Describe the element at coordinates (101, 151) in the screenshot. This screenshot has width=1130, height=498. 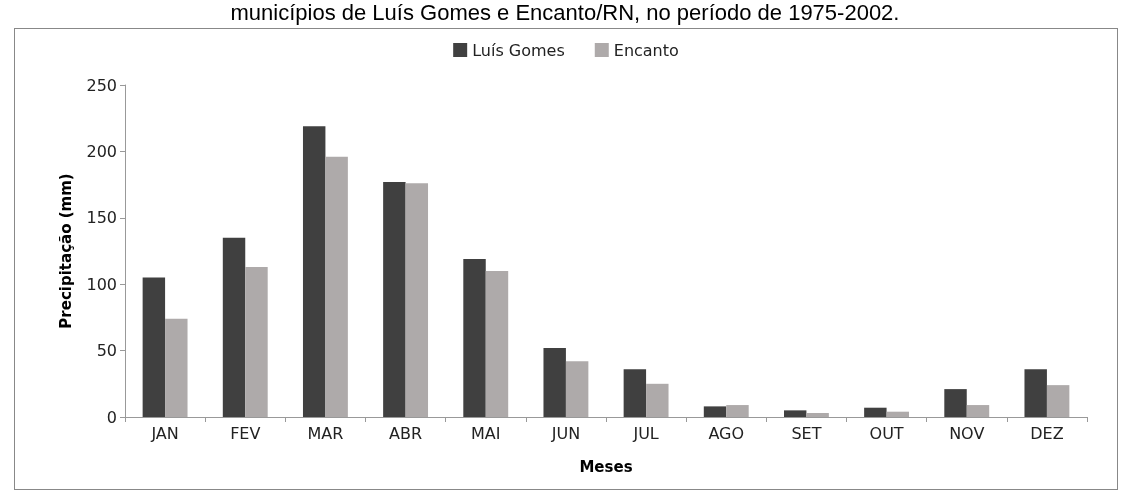
I see `y-tick-label: 200` at that location.